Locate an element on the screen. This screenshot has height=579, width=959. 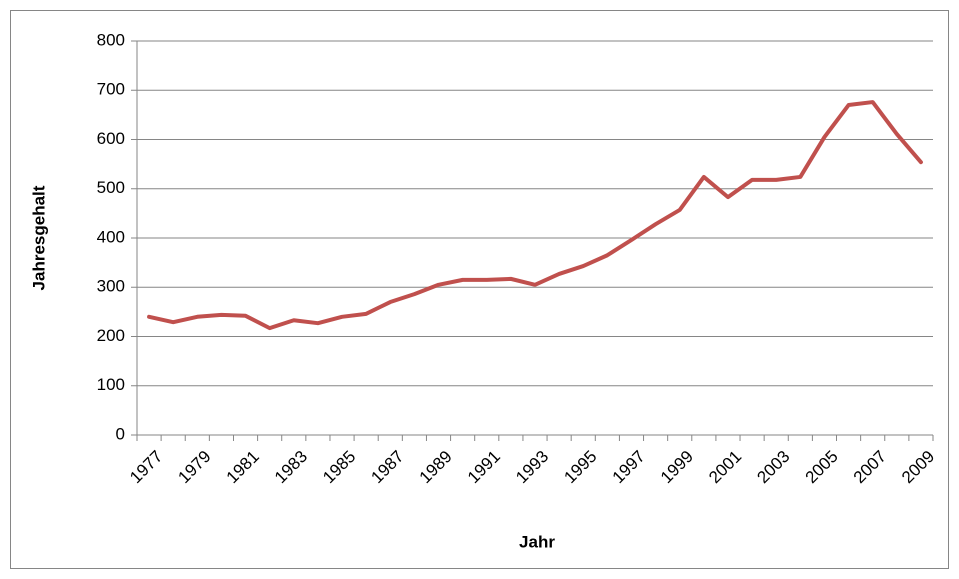
y-tick-label: 500 is located at coordinates (111, 187).